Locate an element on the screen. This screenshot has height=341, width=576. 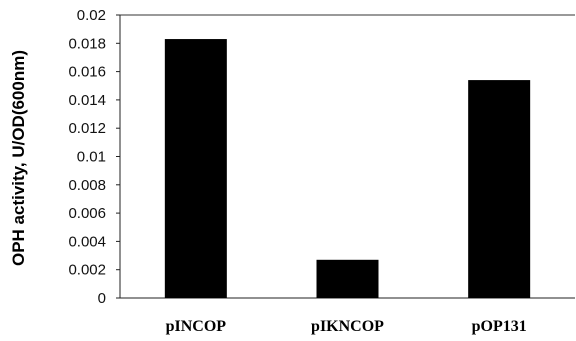
y-tick-label: 0.016 is located at coordinates (87, 72).